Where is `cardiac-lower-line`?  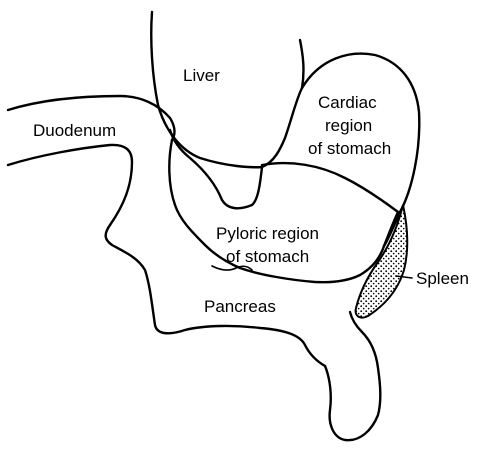 cardiac-lower-line is located at coordinates (330, 187).